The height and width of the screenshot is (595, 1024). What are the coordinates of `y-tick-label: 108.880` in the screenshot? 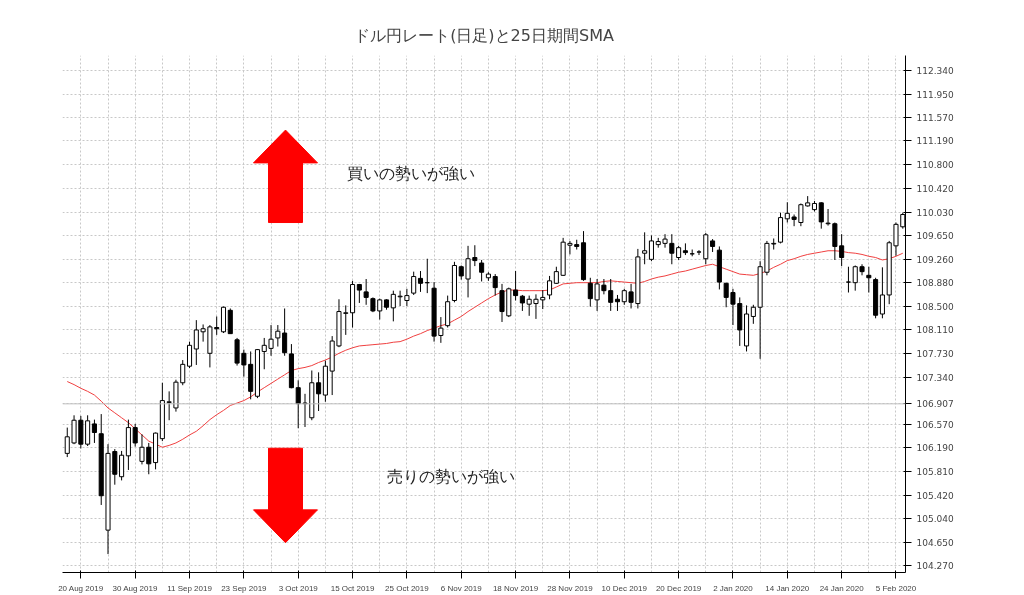 It's located at (935, 283).